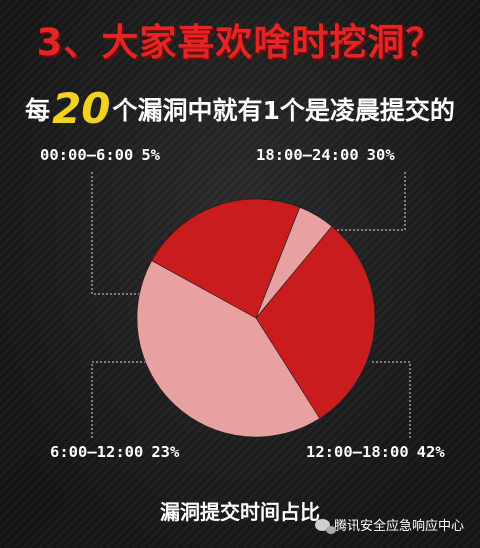 The image size is (480, 548). What do you see at coordinates (165, 452) in the screenshot?
I see `label-06-12-pct: 23%` at bounding box center [165, 452].